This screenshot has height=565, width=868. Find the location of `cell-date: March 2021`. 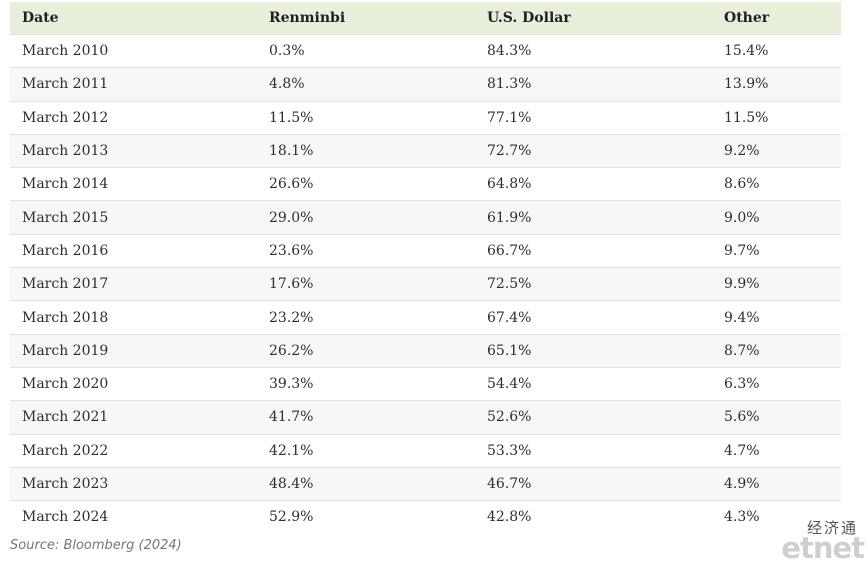

cell-date: March 2021 is located at coordinates (133, 417).